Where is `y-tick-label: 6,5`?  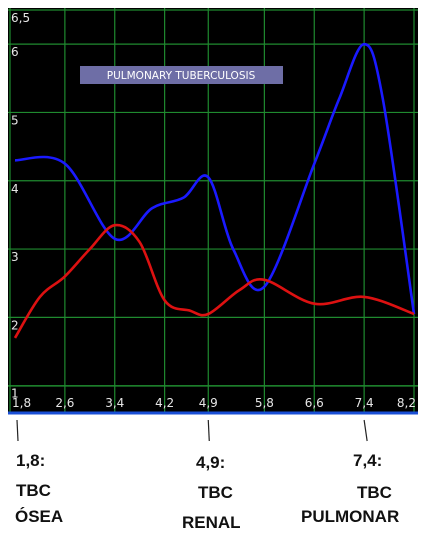 y-tick-label: 6,5 is located at coordinates (20, 18).